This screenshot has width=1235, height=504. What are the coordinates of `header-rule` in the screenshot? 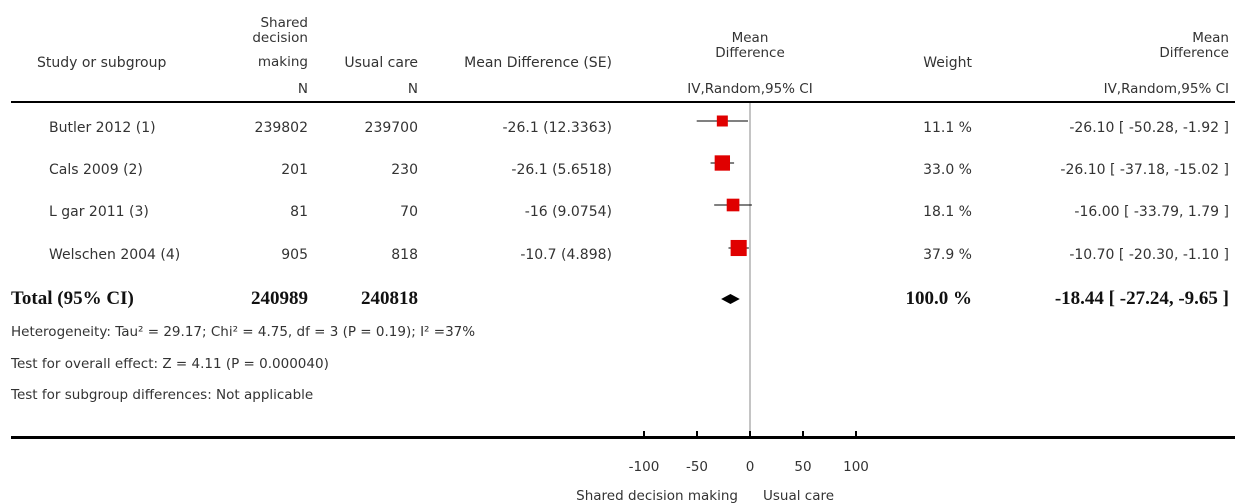 It's located at (623, 102).